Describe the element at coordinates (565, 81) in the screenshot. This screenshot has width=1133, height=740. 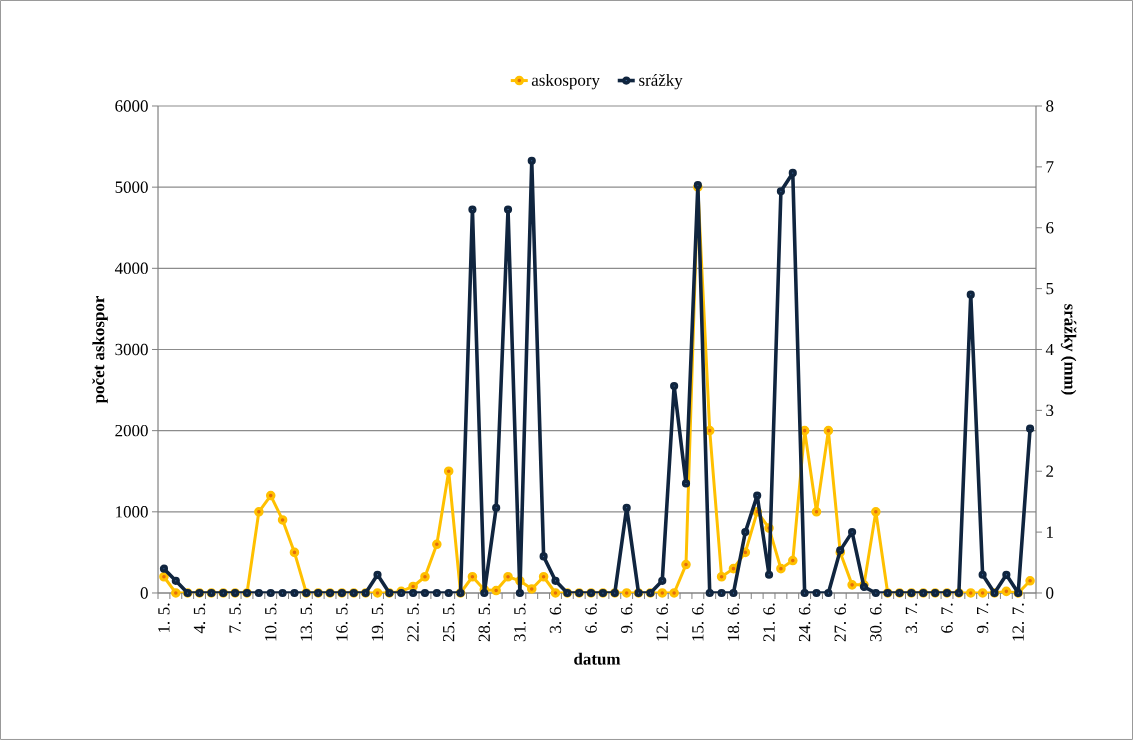
I see `legend-label: askospory` at that location.